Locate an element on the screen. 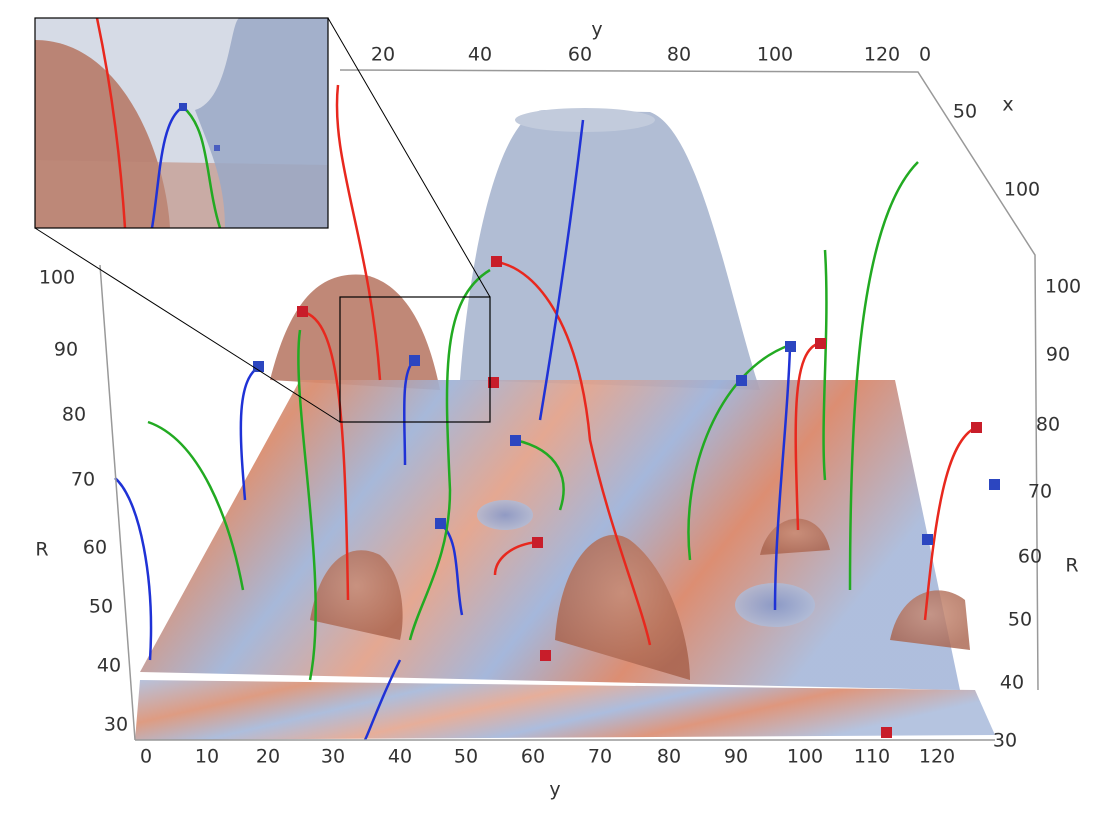 This screenshot has width=1102, height=831. zoom-region is located at coordinates (415, 359).